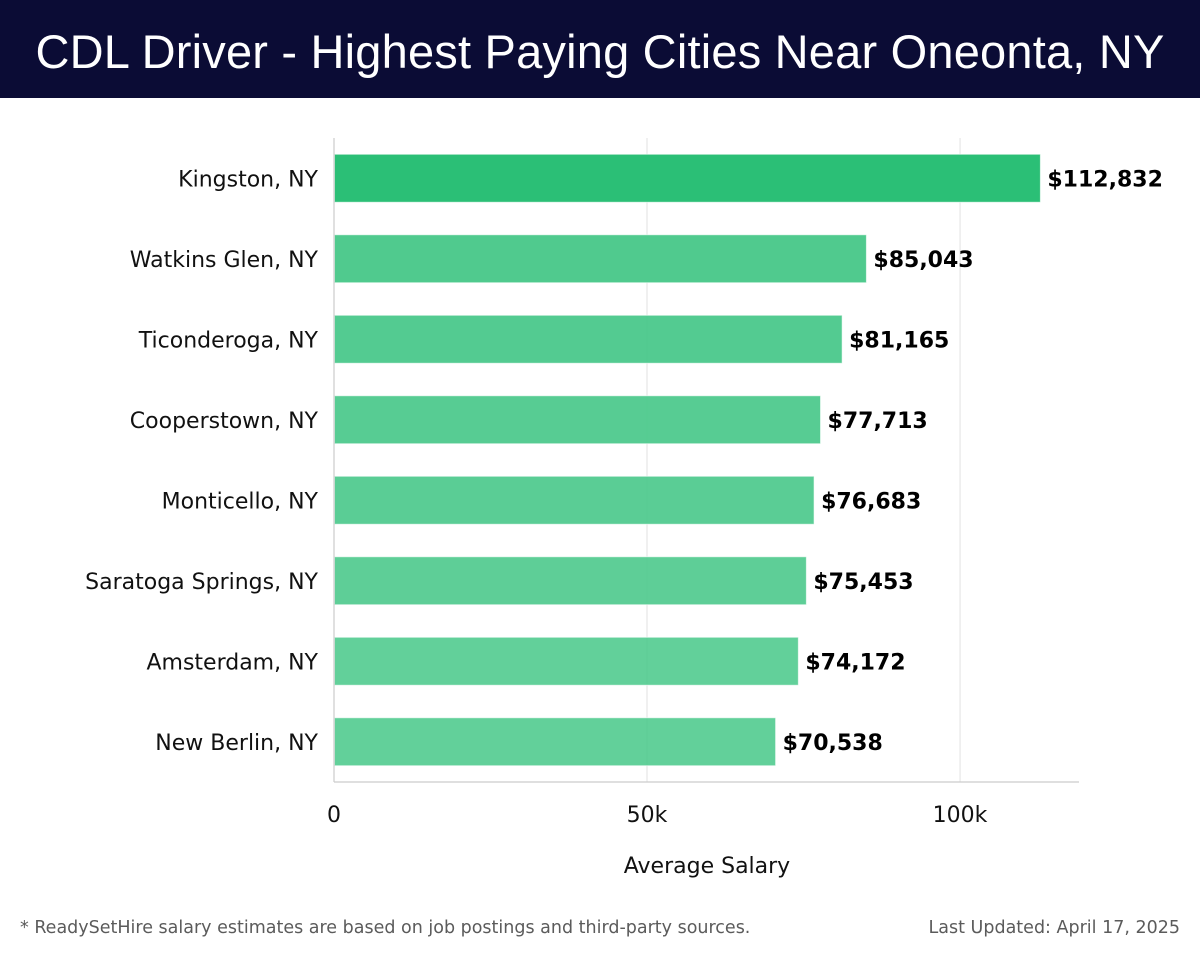 The image size is (1200, 958). I want to click on category-label: Cooperstown, NY, so click(224, 421).